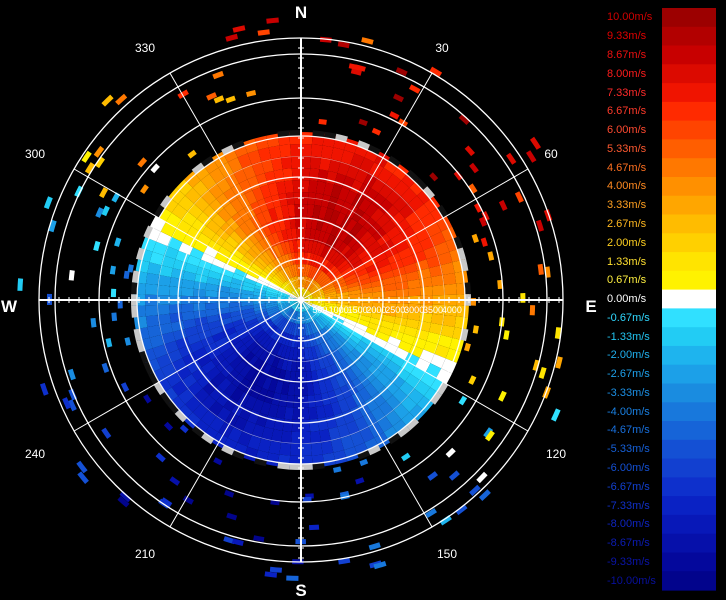 The height and width of the screenshot is (600, 726). What do you see at coordinates (301, 300) in the screenshot?
I see `radar-center` at bounding box center [301, 300].